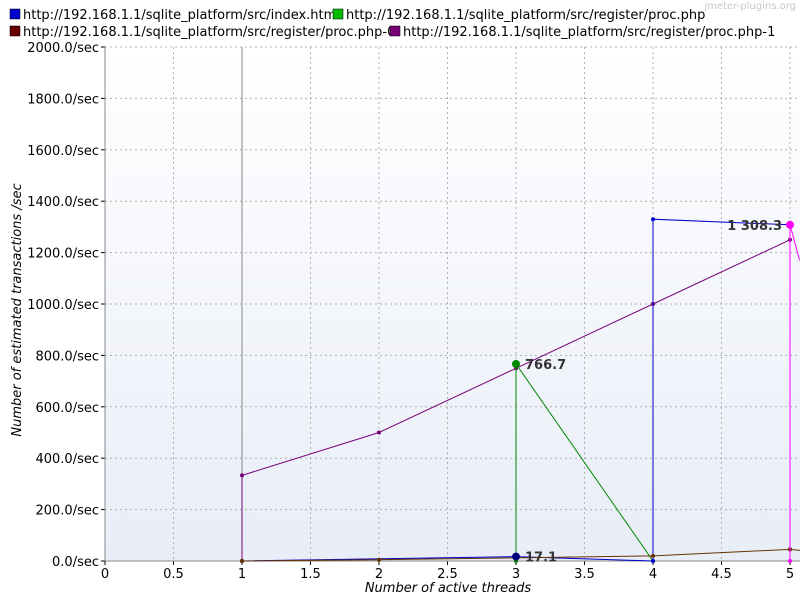  I want to click on series-magenta-point, so click(790, 561).